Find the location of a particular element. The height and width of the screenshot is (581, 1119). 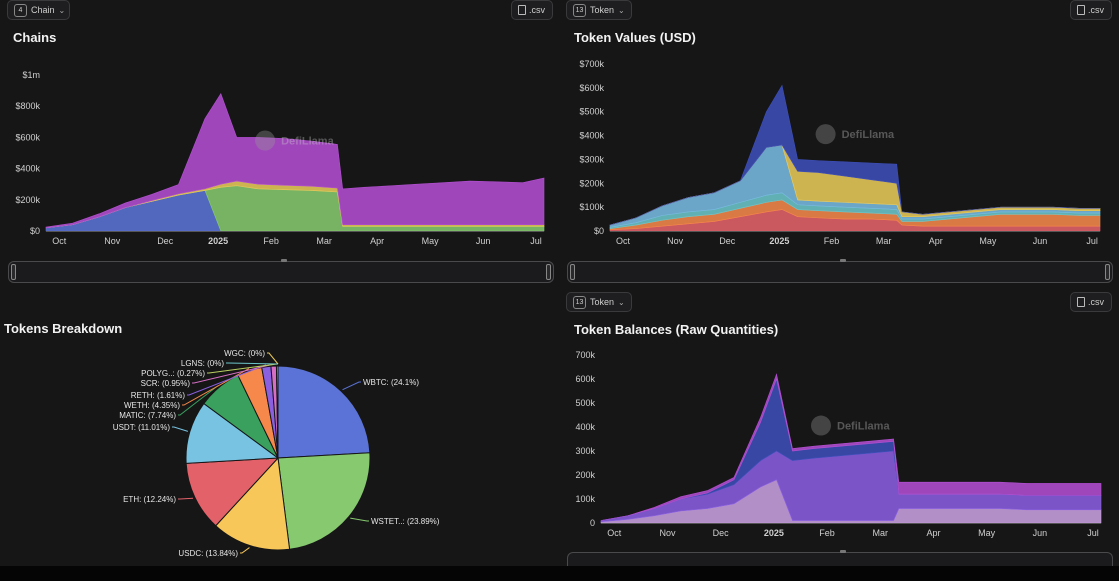

y-tick-label: 300k is located at coordinates (585, 451).